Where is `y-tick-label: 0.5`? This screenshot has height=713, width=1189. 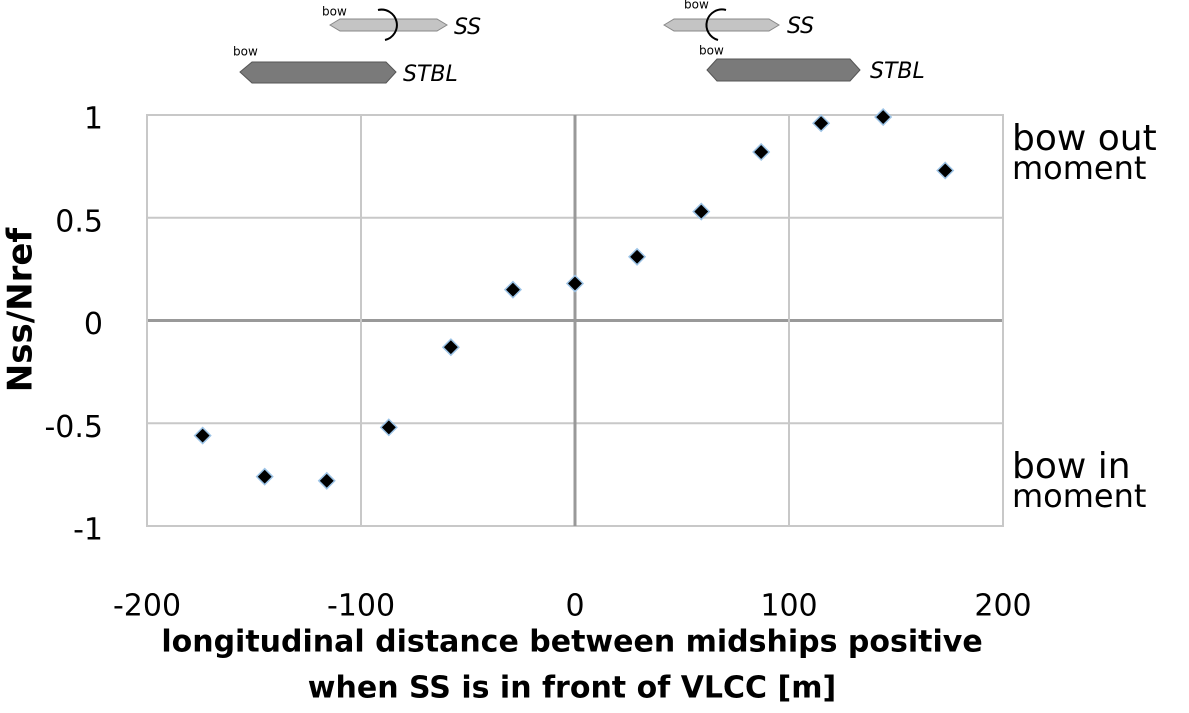 y-tick-label: 0.5 is located at coordinates (79, 221).